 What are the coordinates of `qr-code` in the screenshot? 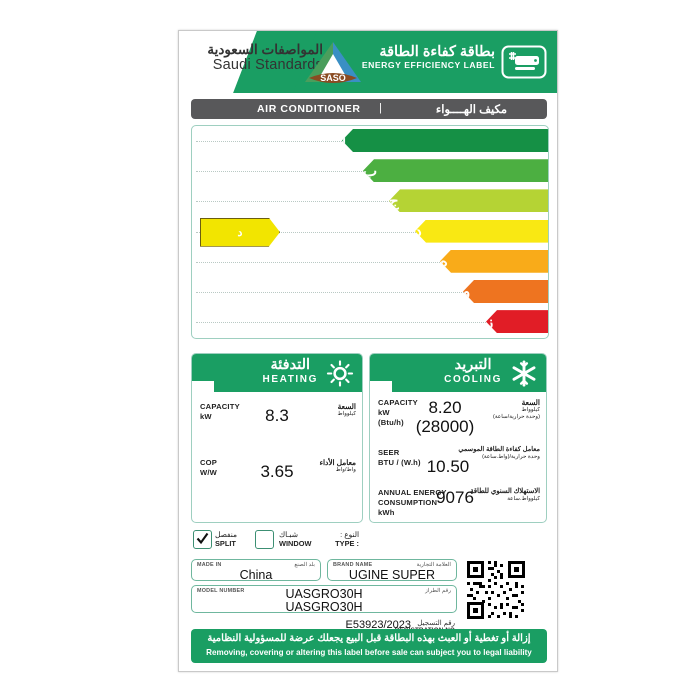 It's located at (496, 590).